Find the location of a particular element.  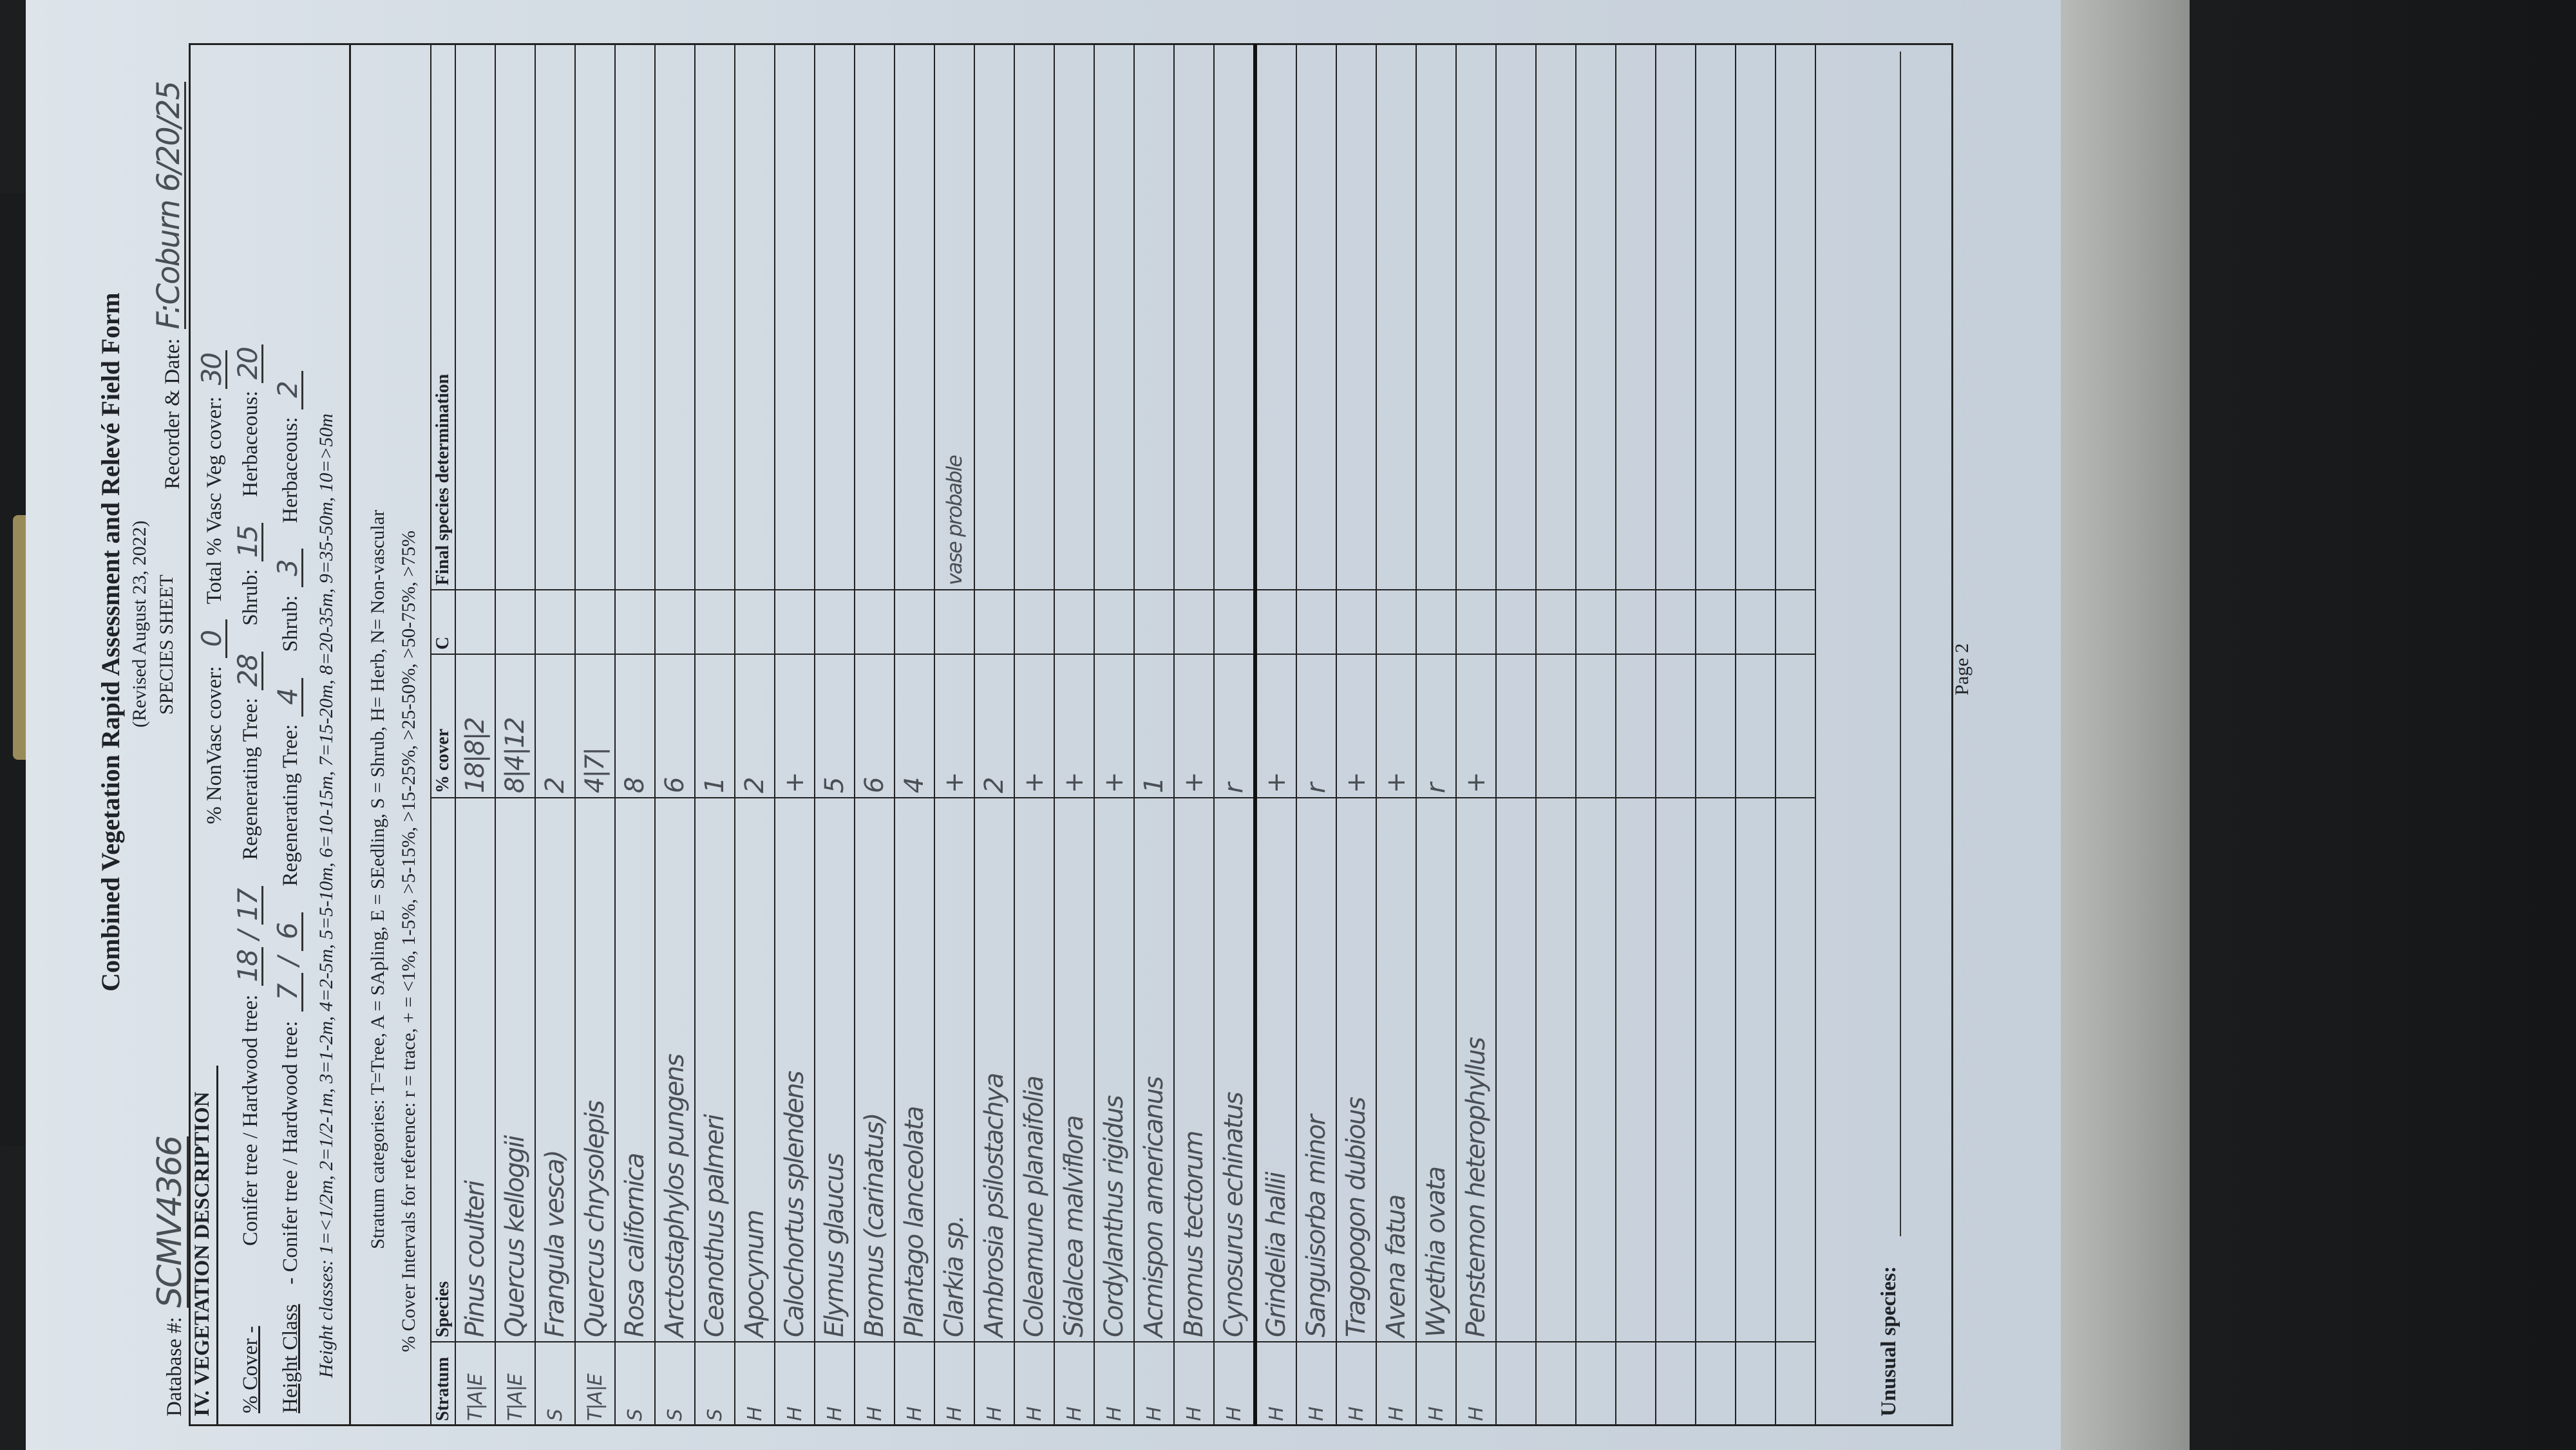

cell-species: Avena fatua is located at coordinates (1396, 1070).